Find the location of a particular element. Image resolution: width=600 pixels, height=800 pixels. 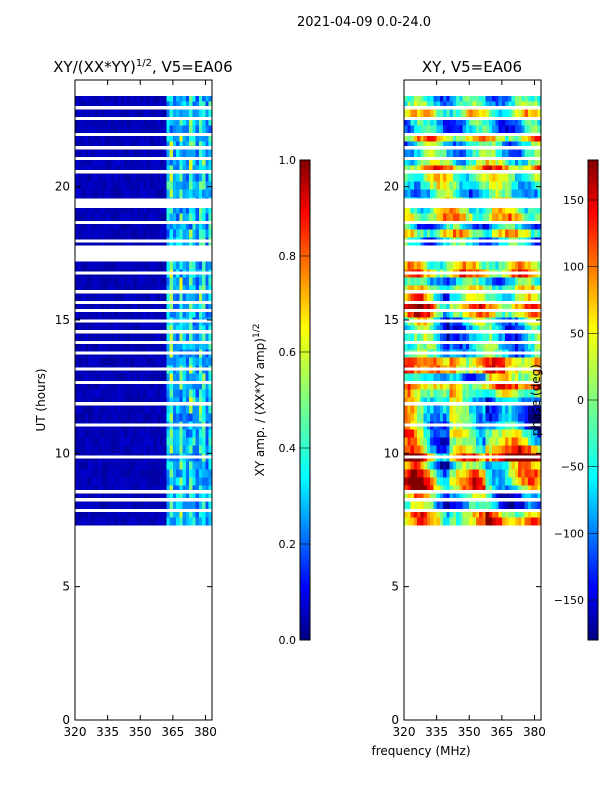

y-tick-label: 20 is located at coordinates (391, 187).